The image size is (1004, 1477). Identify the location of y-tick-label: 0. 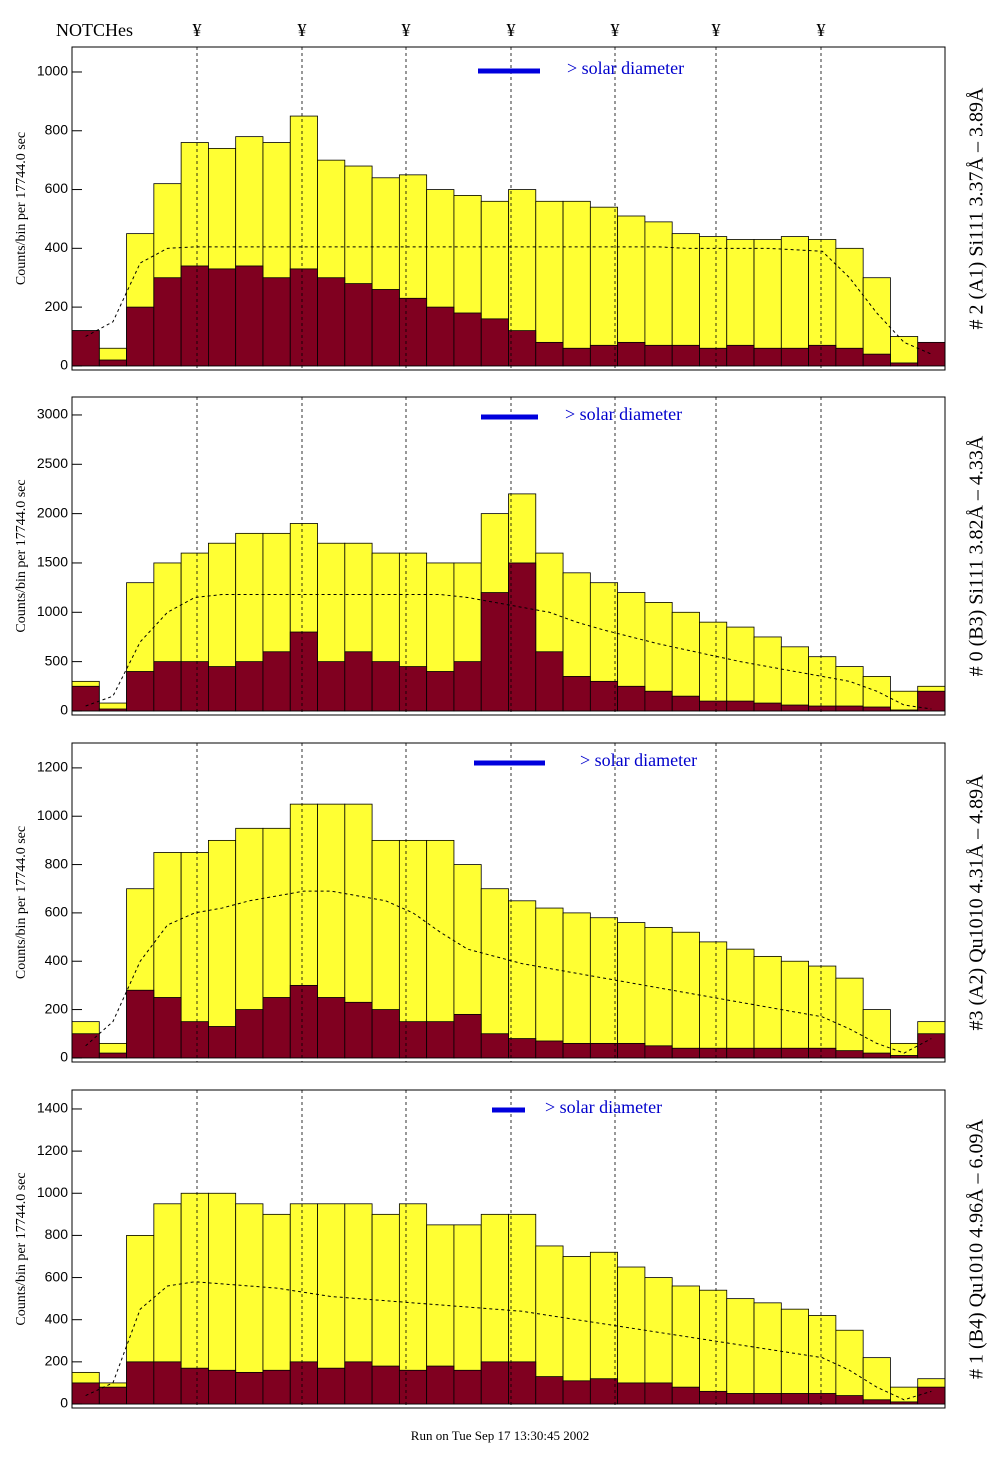
(64, 365).